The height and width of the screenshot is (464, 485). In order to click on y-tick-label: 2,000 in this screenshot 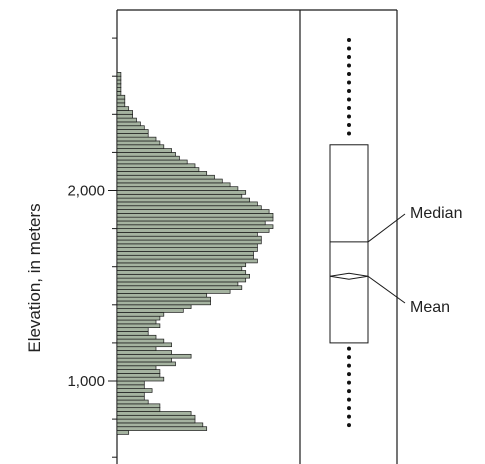, I will do `click(86, 191)`.